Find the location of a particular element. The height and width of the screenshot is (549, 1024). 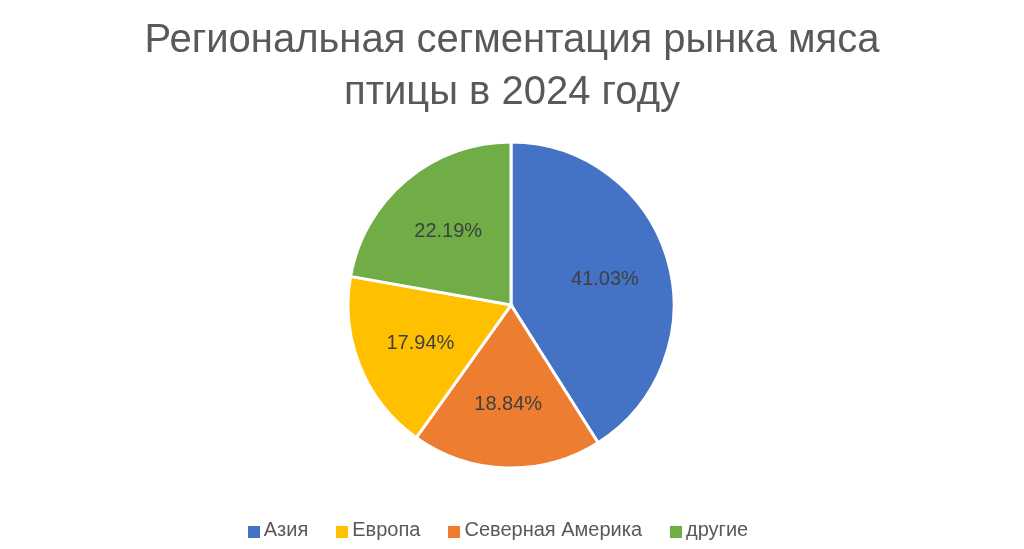

data-label: 41.03% is located at coordinates (605, 277).